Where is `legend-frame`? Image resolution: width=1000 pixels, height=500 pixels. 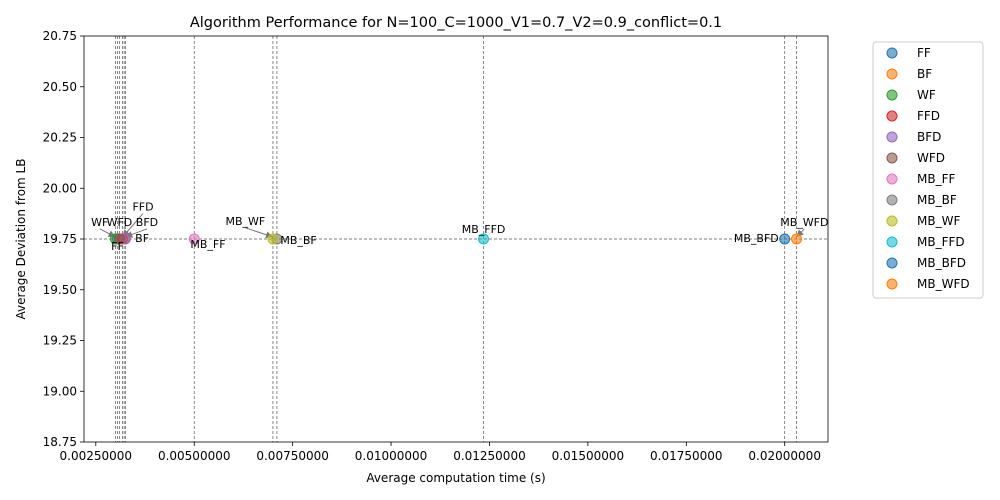 legend-frame is located at coordinates (928, 170).